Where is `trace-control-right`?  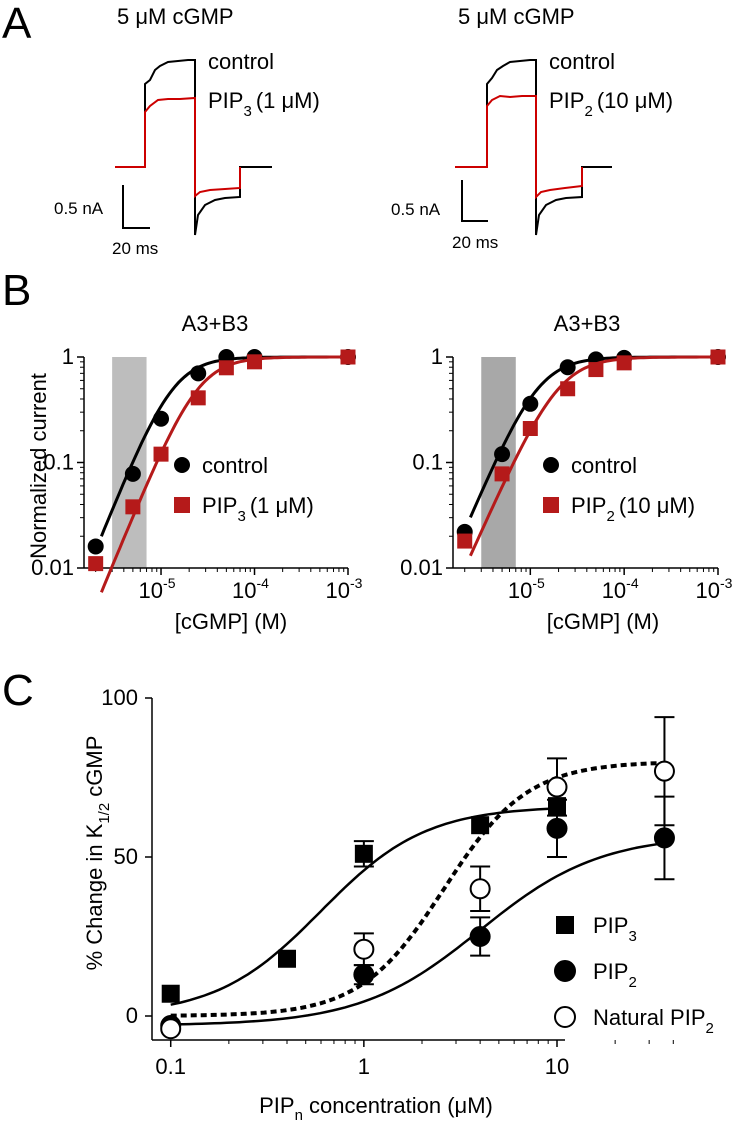 trace-control-right is located at coordinates (533, 147).